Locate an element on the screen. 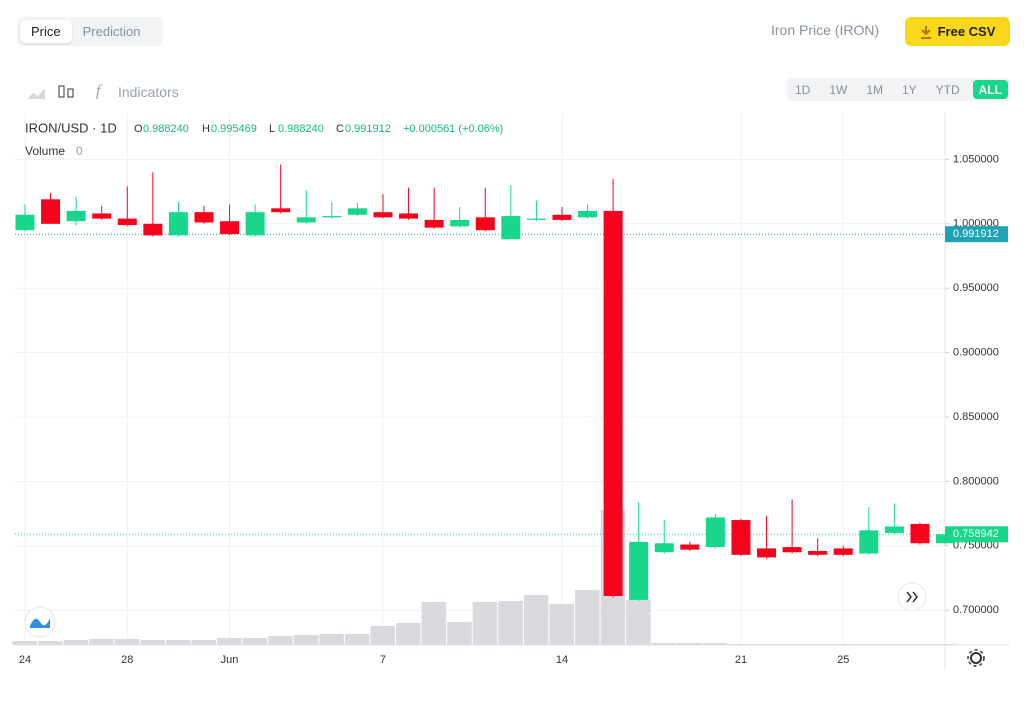 This screenshot has height=703, width=1024. price-label-box is located at coordinates (976, 234).